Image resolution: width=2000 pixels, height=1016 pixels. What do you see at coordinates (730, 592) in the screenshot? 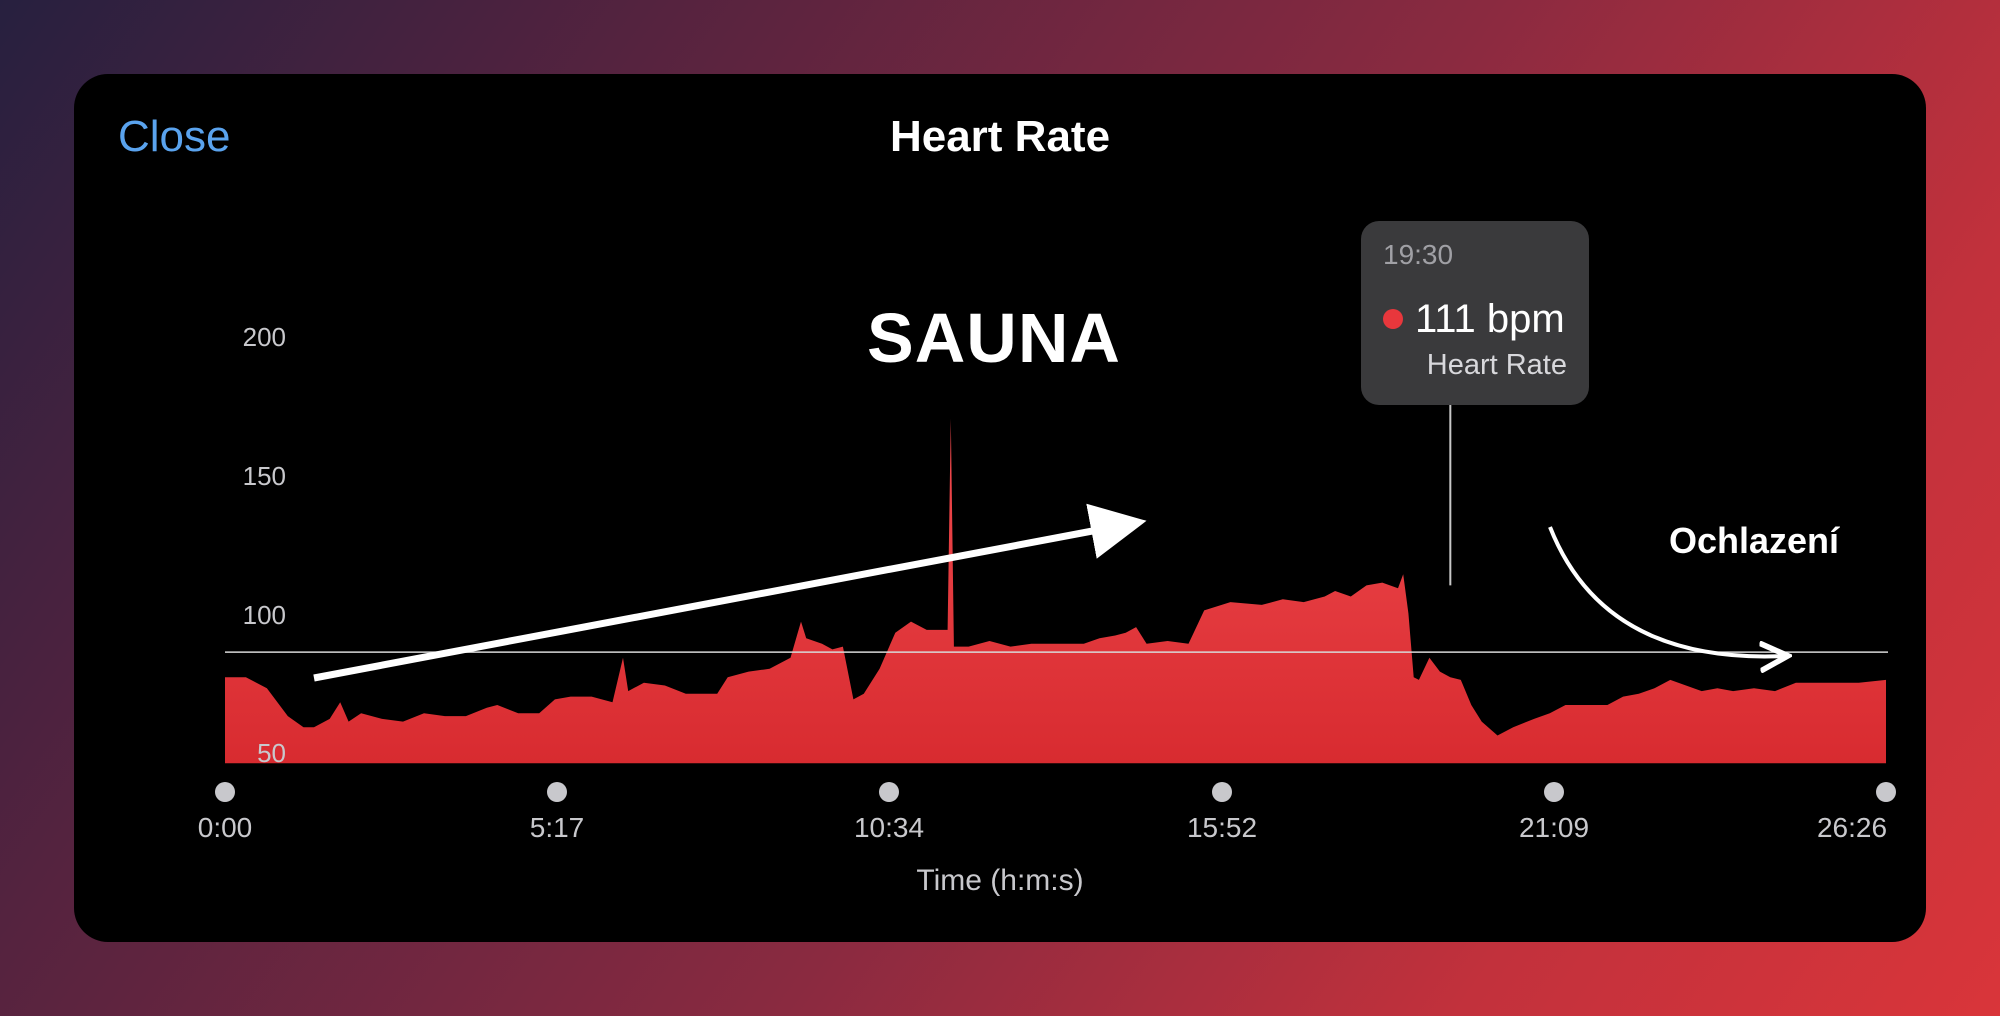
I see `trend-arrow` at bounding box center [730, 592].